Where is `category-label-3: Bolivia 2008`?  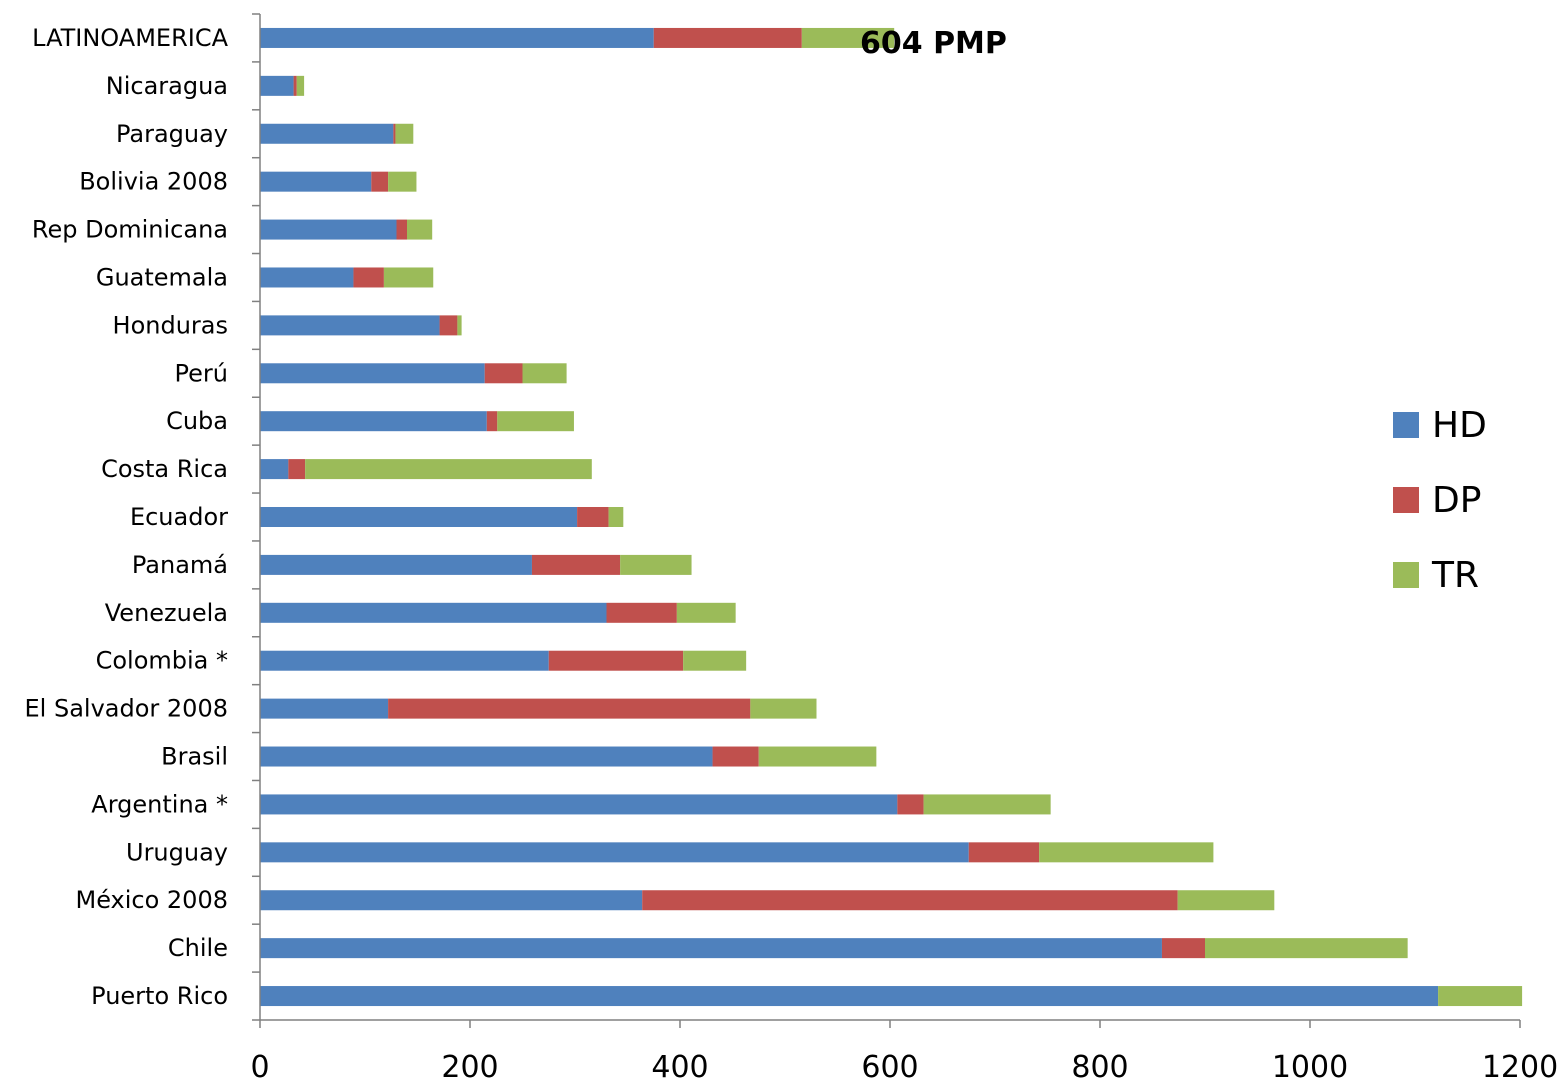
category-label-3: Bolivia 2008 is located at coordinates (153, 182).